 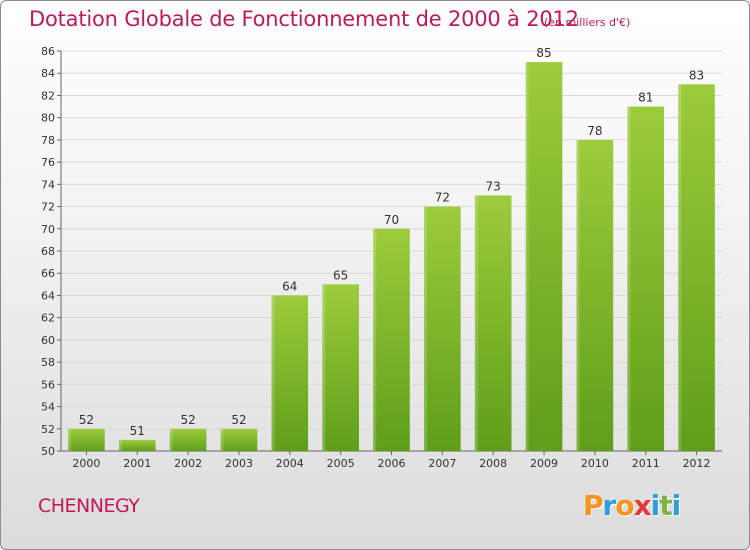 I want to click on unit-note: (en milliers d'€), so click(x=587, y=22).